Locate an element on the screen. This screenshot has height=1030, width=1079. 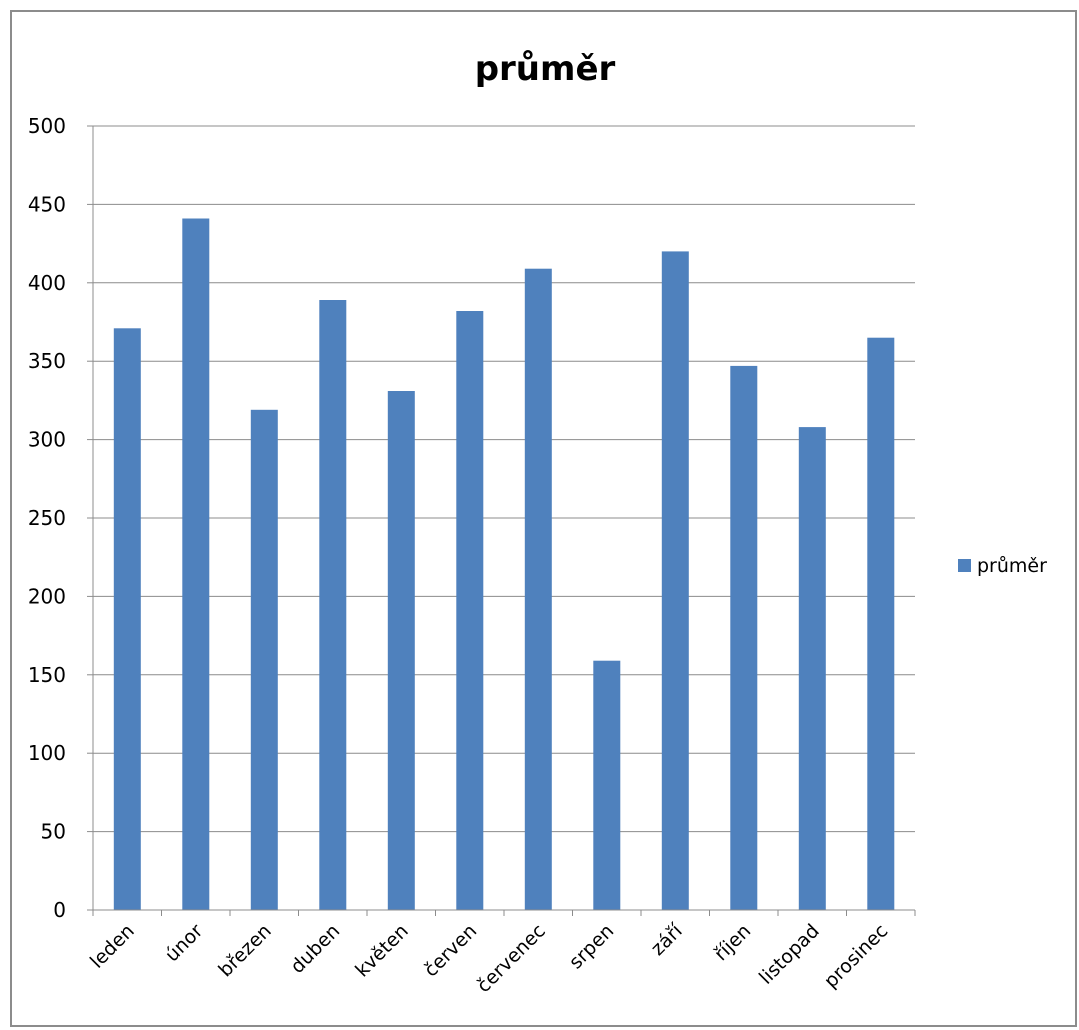
x-tick-label: červenec is located at coordinates (511, 958).